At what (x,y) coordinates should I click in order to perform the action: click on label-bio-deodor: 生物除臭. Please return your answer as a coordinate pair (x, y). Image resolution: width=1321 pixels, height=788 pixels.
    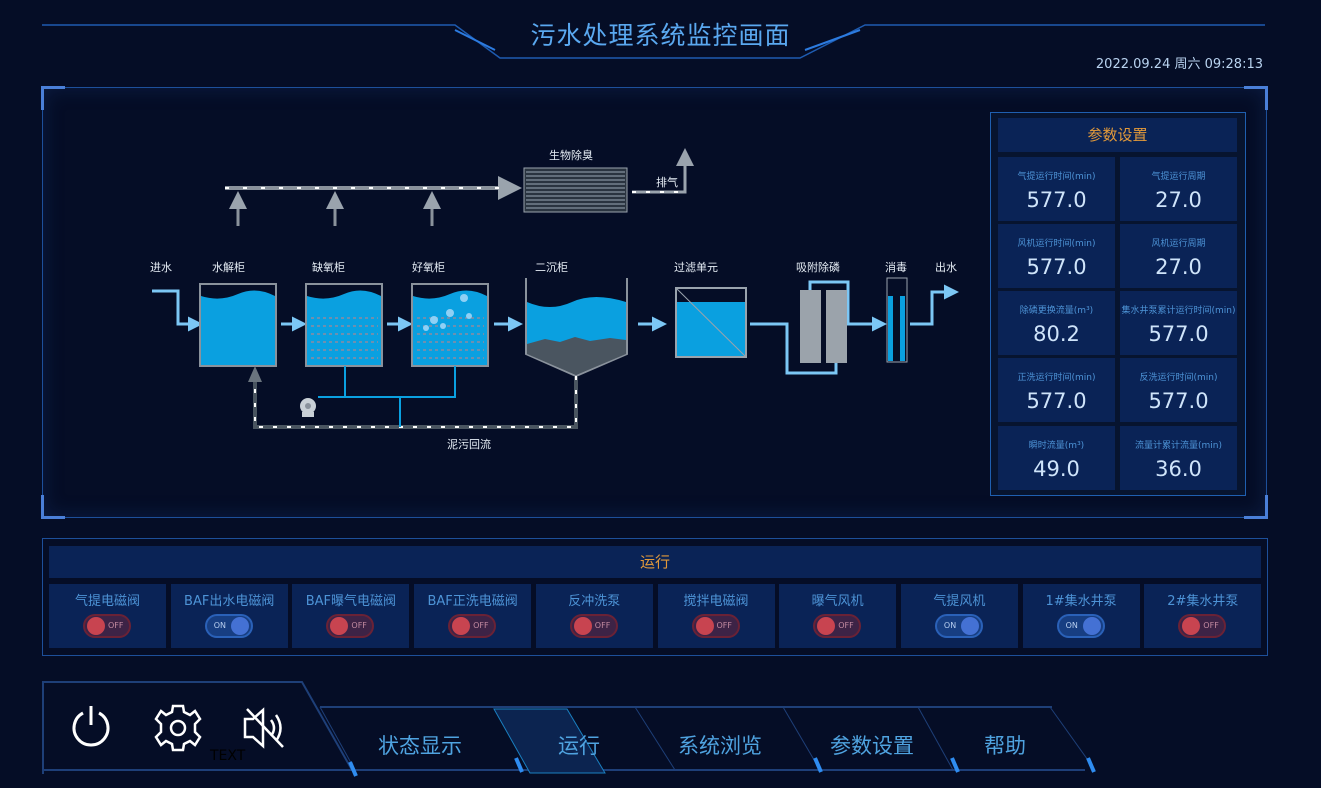
    Looking at the image, I should click on (571, 155).